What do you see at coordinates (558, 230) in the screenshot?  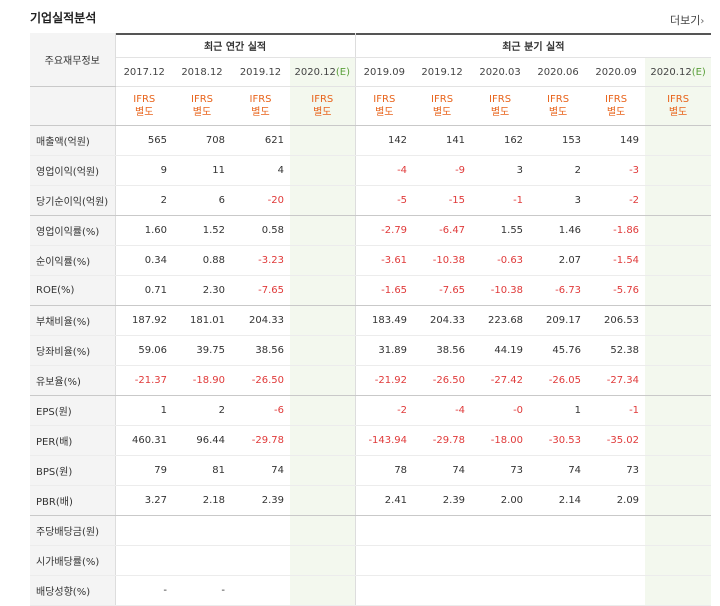 I see `table-cell: 1.46` at bounding box center [558, 230].